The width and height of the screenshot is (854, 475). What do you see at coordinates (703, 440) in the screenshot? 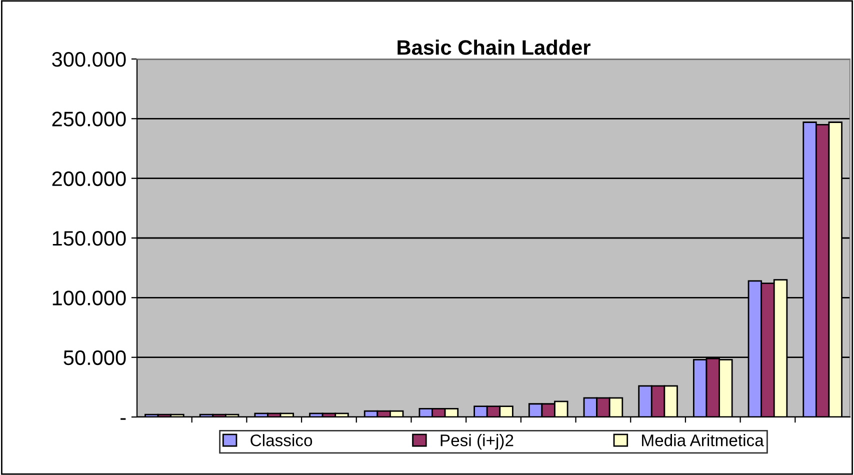
I see `legend-label: Media Aritmetica` at bounding box center [703, 440].